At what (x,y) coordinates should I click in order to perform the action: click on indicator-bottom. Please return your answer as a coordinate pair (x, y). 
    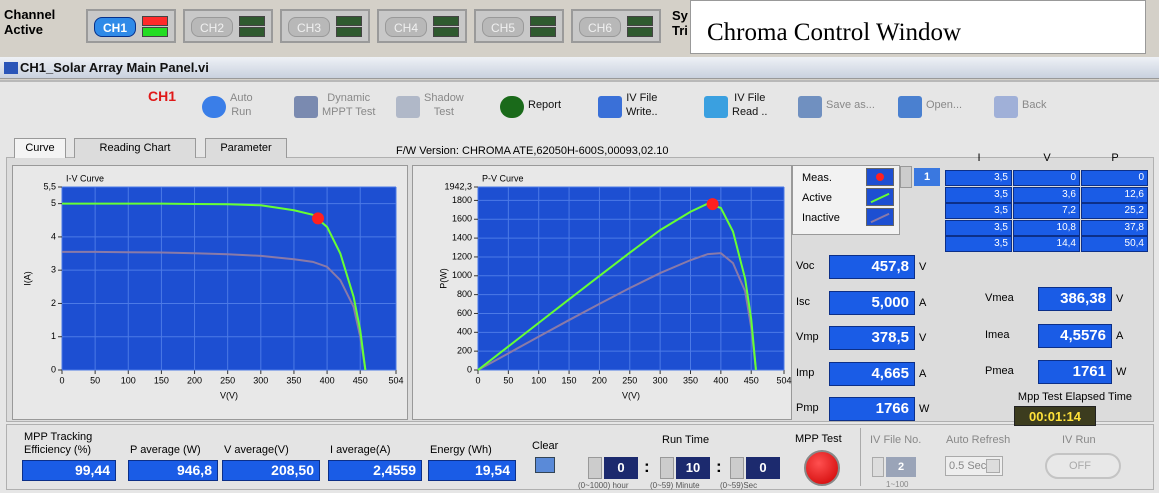
    Looking at the image, I should click on (543, 32).